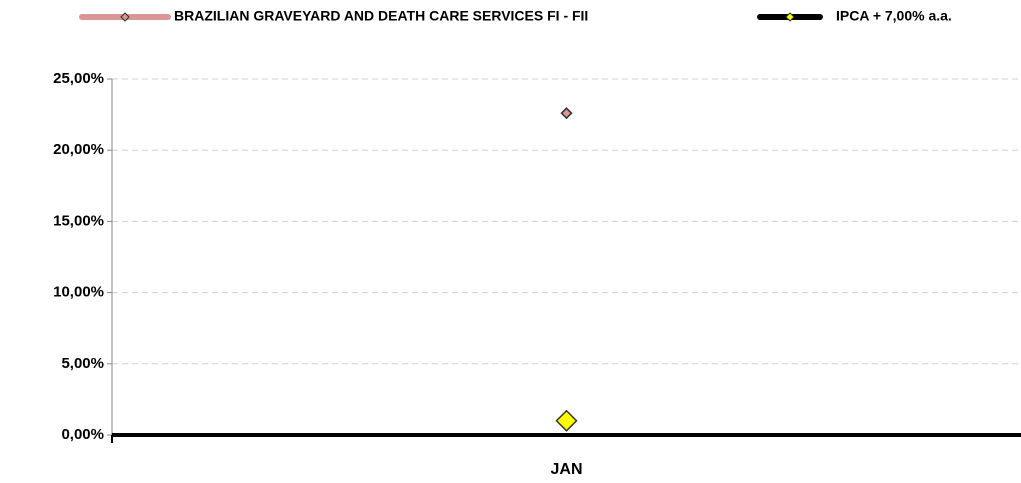  Describe the element at coordinates (894, 16) in the screenshot. I see `legend-label: IPCA + 7,00% a.a.` at that location.